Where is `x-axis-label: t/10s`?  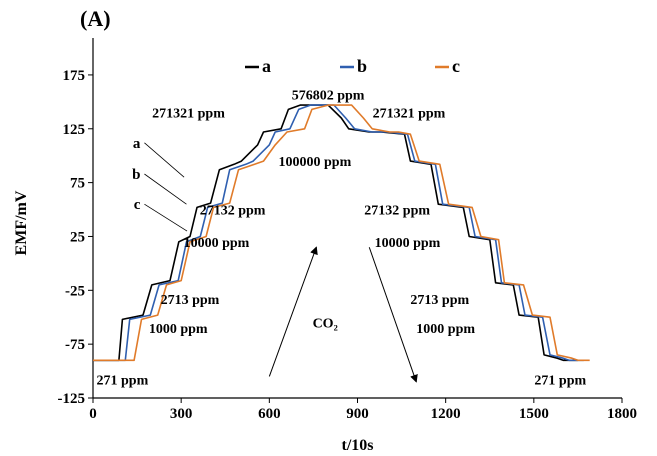
x-axis-label: t/10s is located at coordinates (358, 445).